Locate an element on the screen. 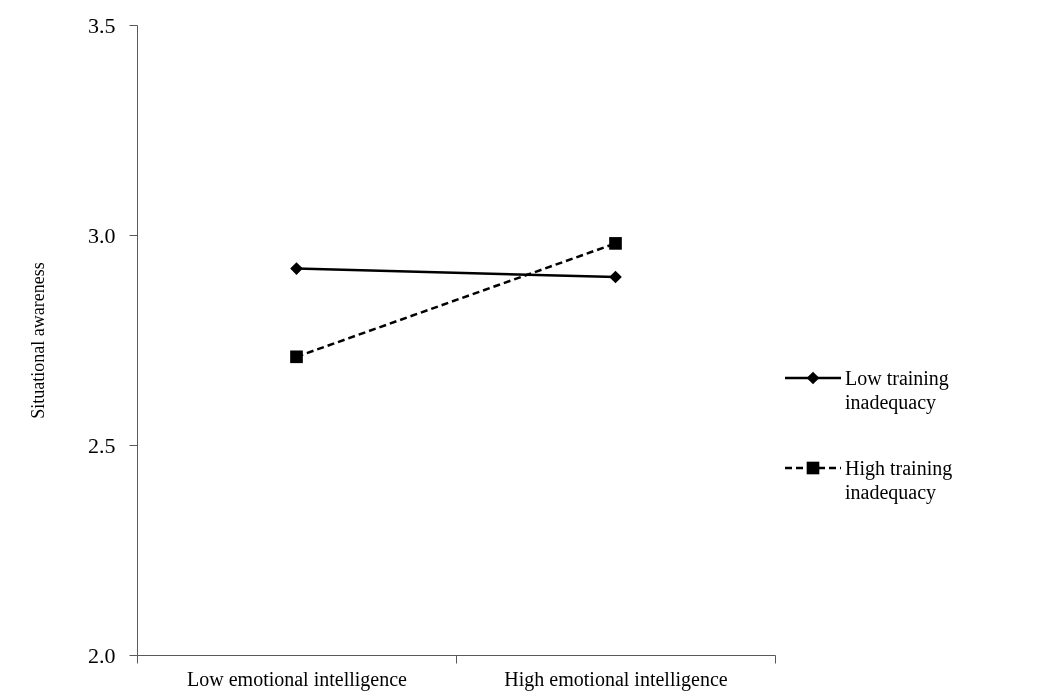  y-tick-label: 2.0 is located at coordinates (102, 655).